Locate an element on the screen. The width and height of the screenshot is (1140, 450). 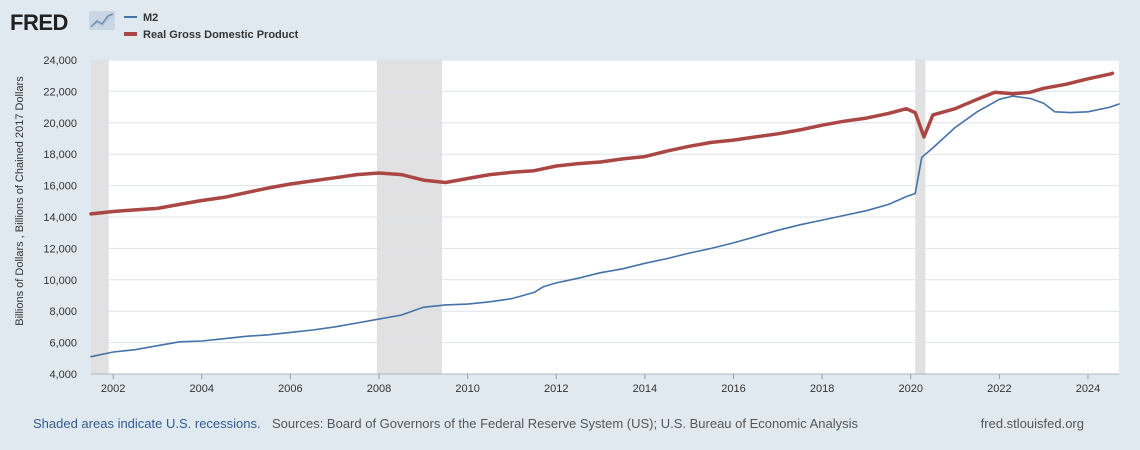
x-tick-label-2004: 2004 is located at coordinates (202, 389).